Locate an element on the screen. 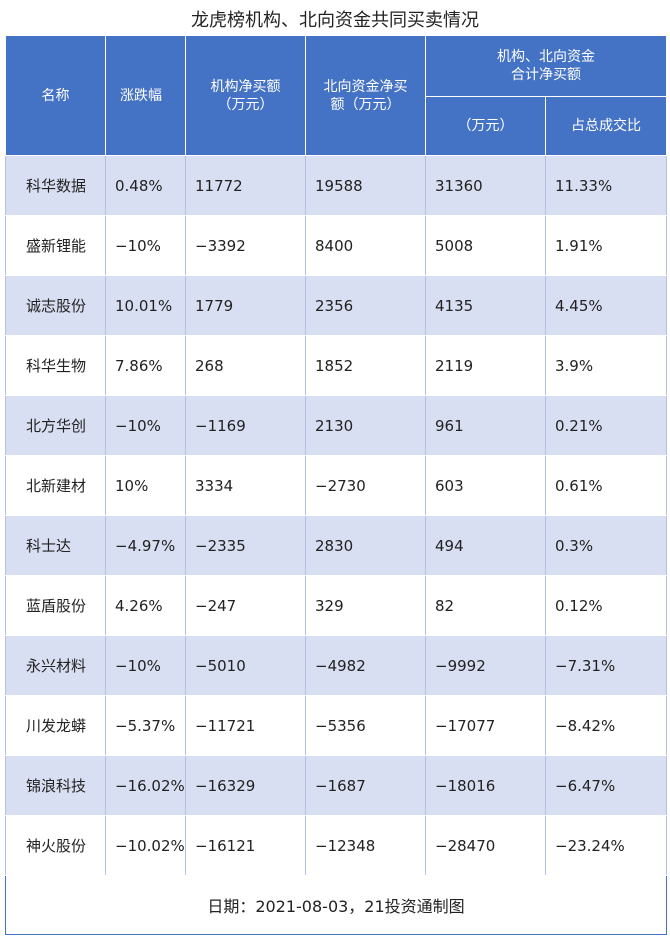 This screenshot has width=670, height=940. cell-northbound-net-buy: 2130 is located at coordinates (365, 425).